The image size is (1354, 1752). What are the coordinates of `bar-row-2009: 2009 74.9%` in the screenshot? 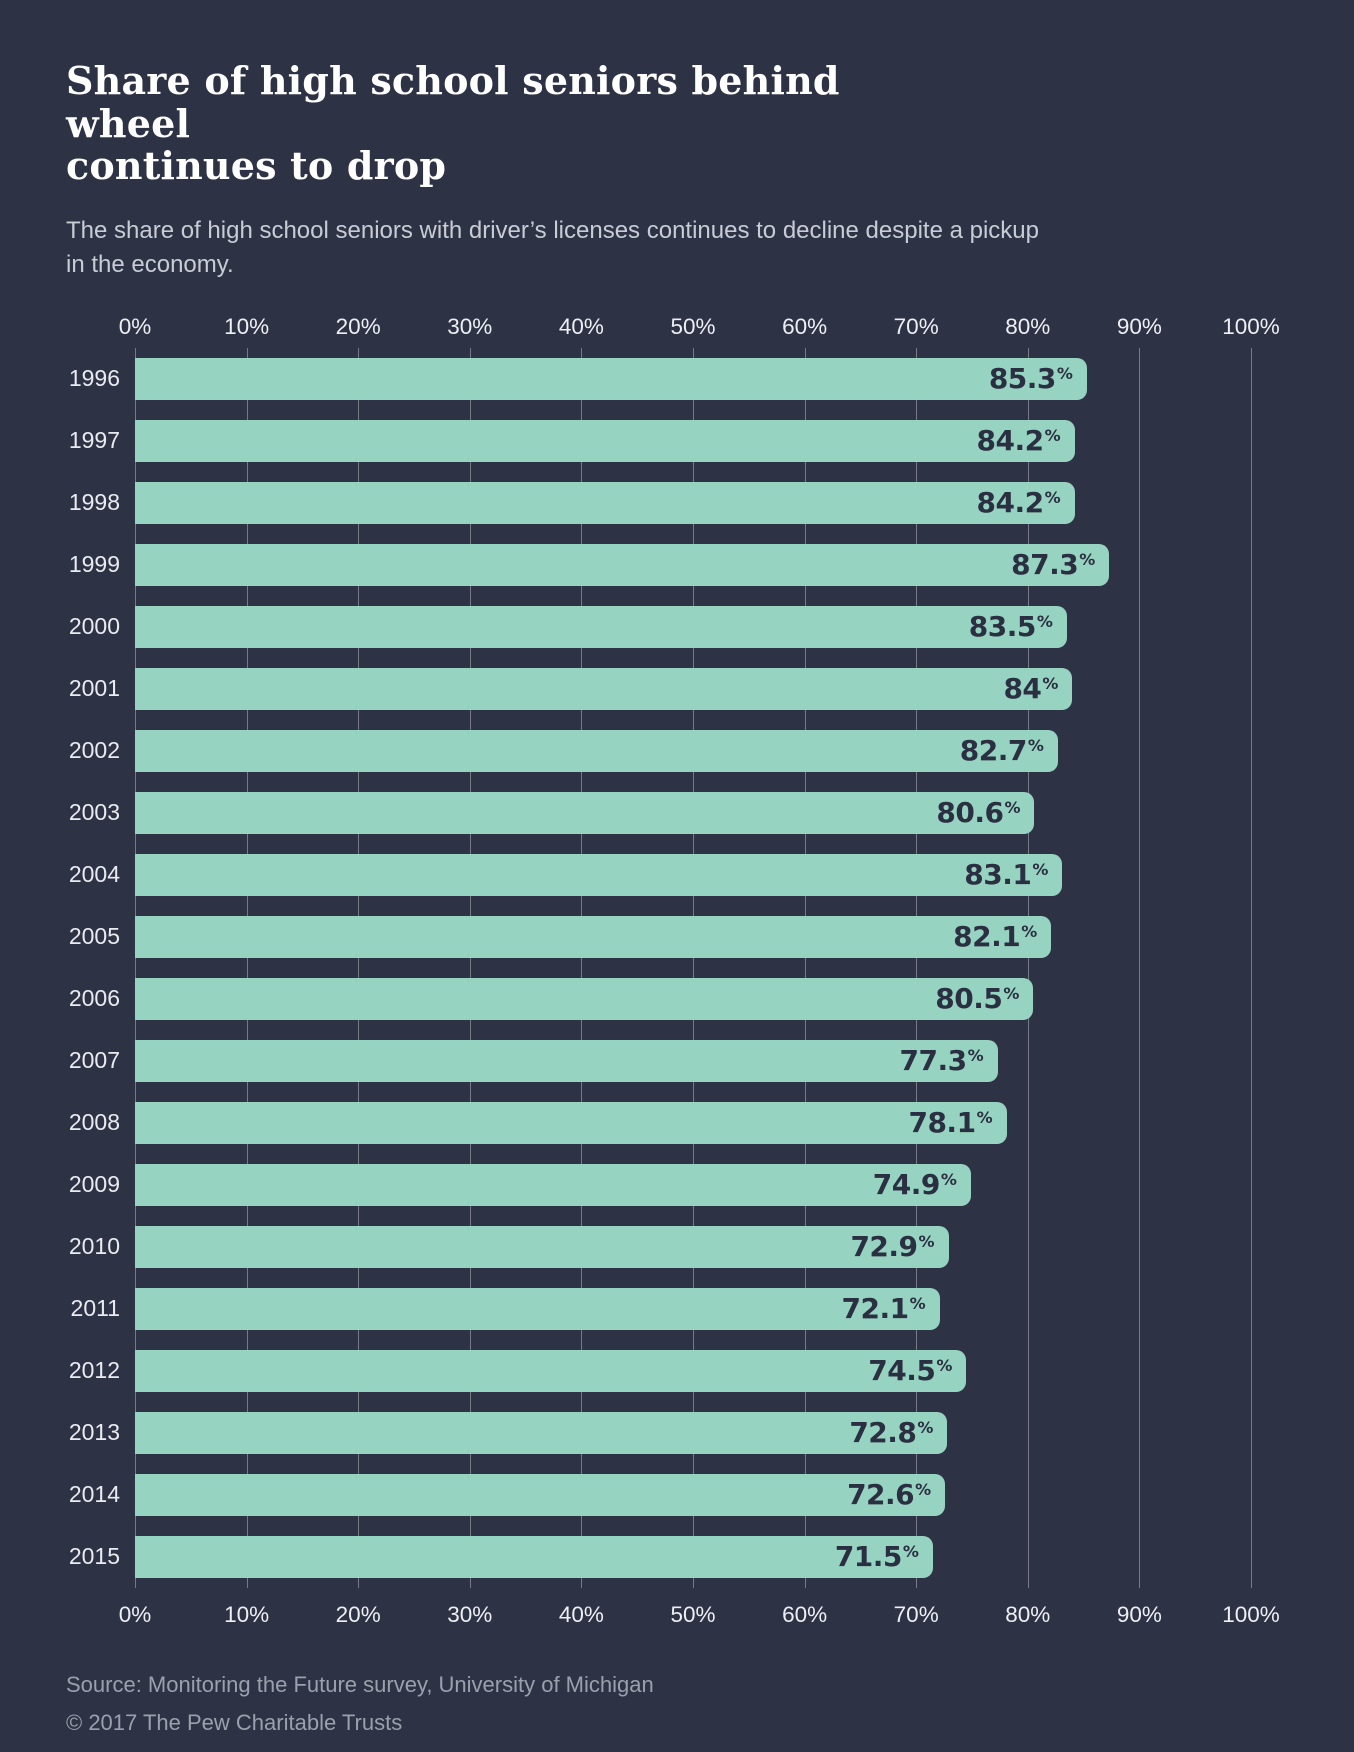 It's located at (677, 1185).